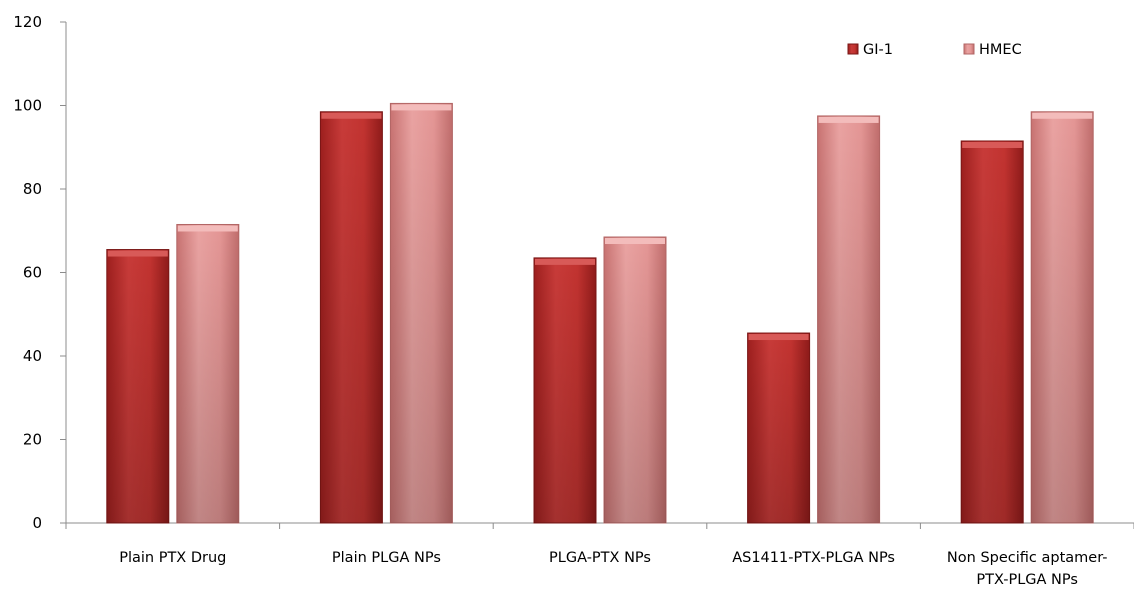 This screenshot has height=592, width=1134. I want to click on category-label: PLGA-PTX NPs, so click(600, 558).